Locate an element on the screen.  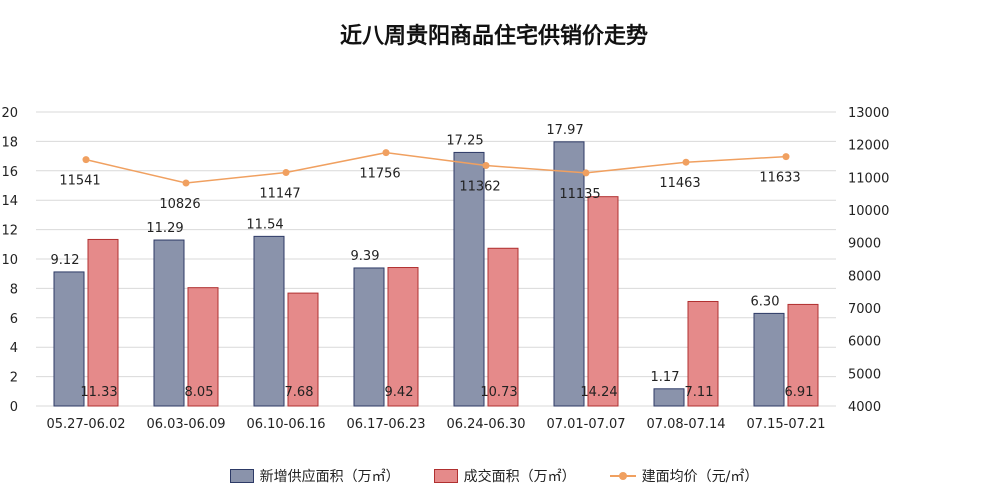
legend-item: 成交面积（万㎡） is located at coordinates (504, 476).